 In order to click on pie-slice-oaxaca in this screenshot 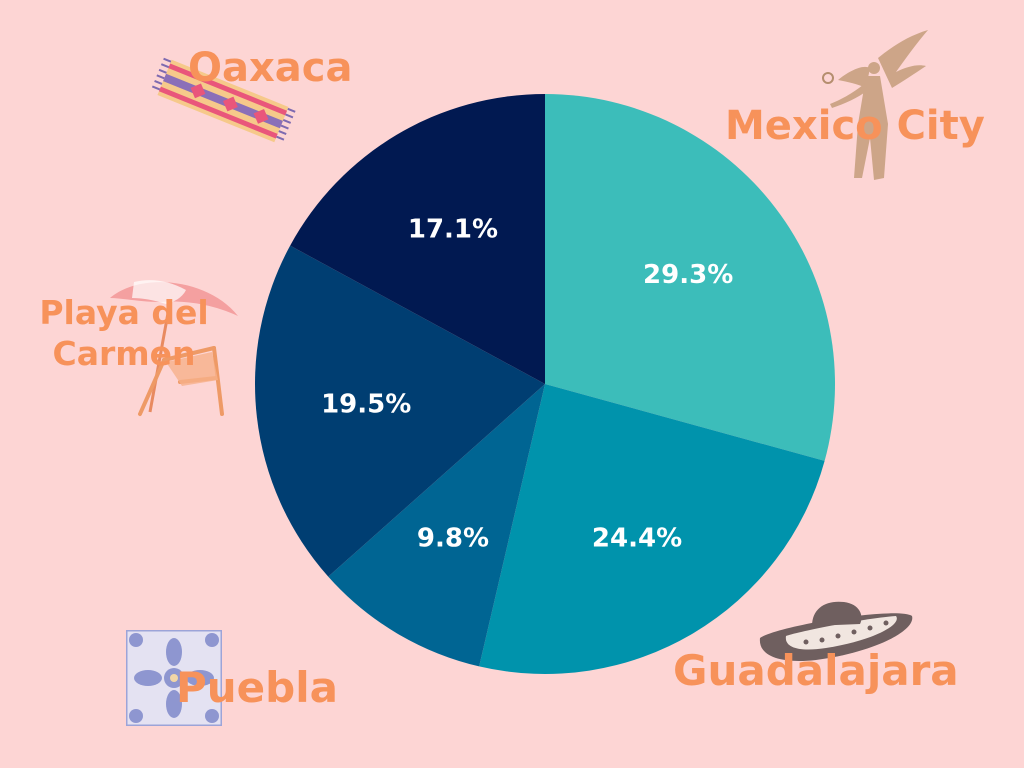, I will do `click(417, 239)`.